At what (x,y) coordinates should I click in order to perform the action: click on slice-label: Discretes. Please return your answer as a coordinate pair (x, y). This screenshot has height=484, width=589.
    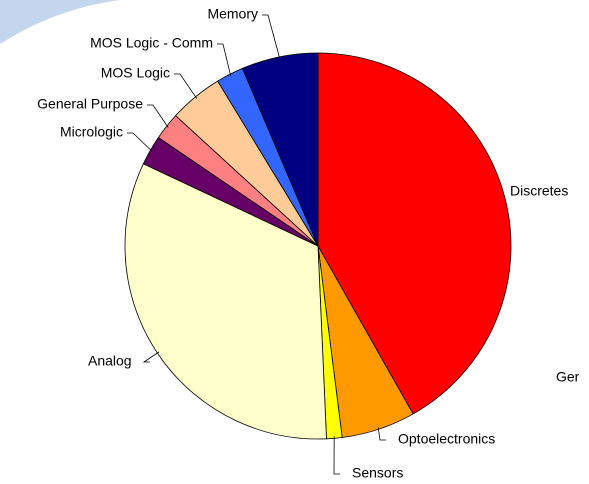
    Looking at the image, I should click on (539, 191).